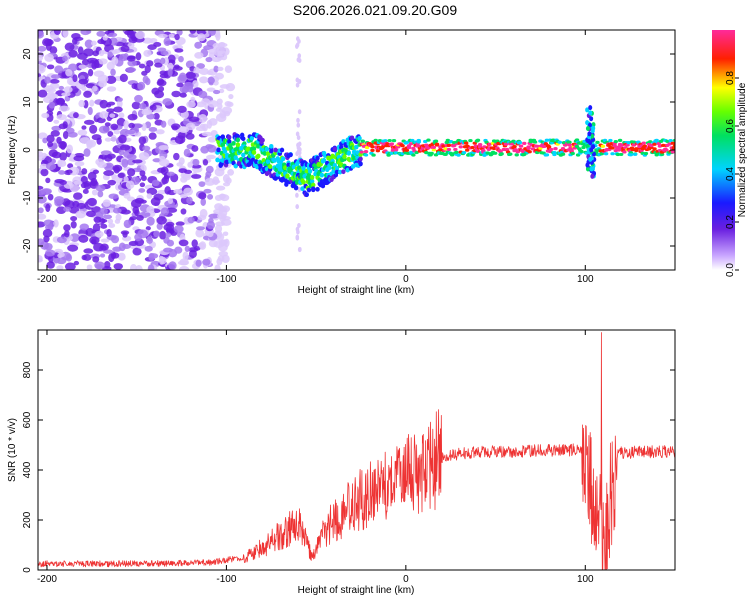 This screenshot has height=600, width=750. Describe the element at coordinates (27, 197) in the screenshot. I see `y-tick-label: -10` at that location.